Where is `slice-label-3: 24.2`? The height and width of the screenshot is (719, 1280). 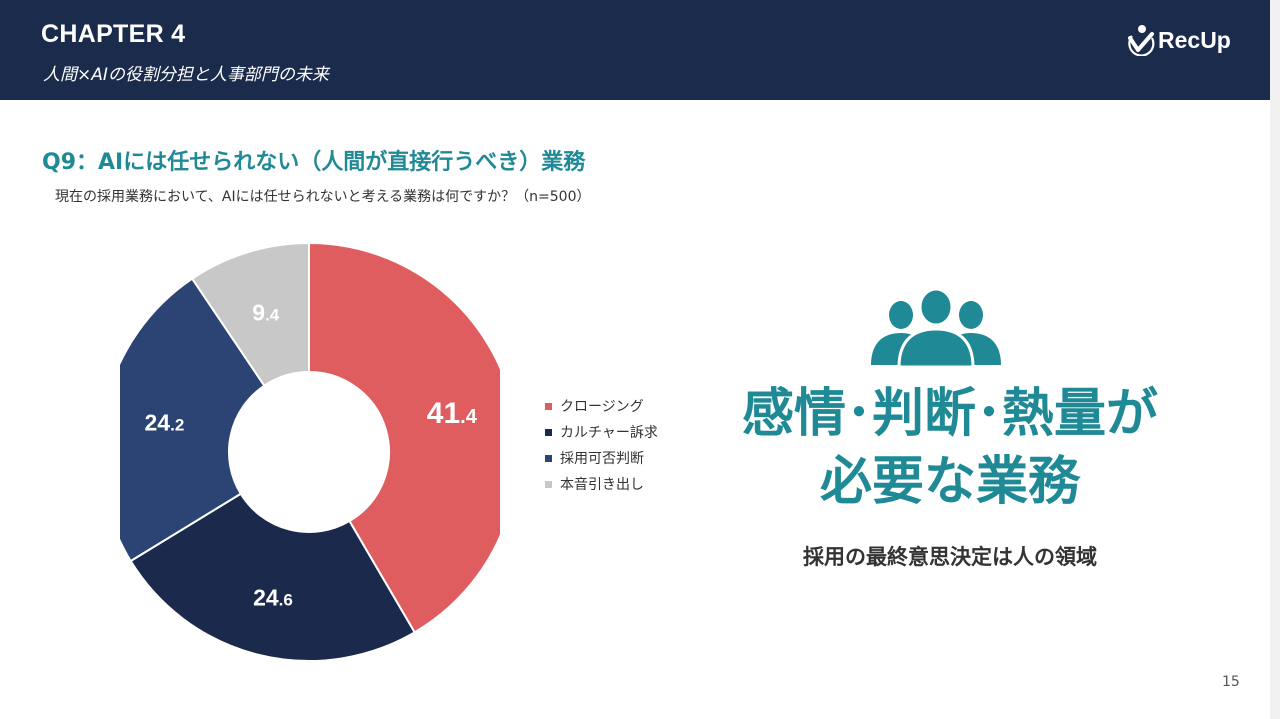 slice-label-3: 24.2 is located at coordinates (165, 422).